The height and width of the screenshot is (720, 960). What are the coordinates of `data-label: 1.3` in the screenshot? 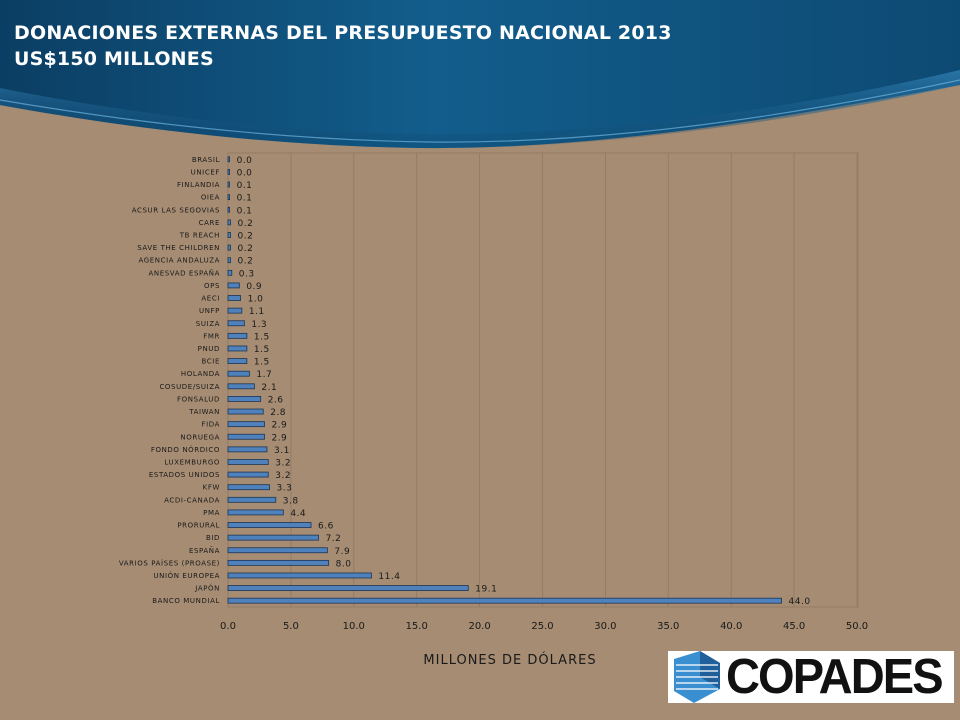 It's located at (259, 325).